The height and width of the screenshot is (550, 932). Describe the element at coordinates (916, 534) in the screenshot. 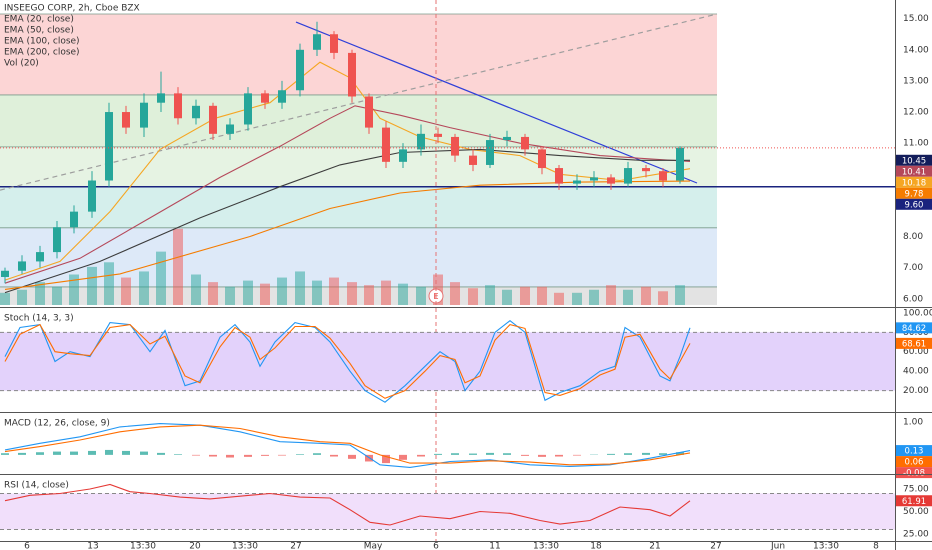

I see `y-tick-label: 25.00` at that location.